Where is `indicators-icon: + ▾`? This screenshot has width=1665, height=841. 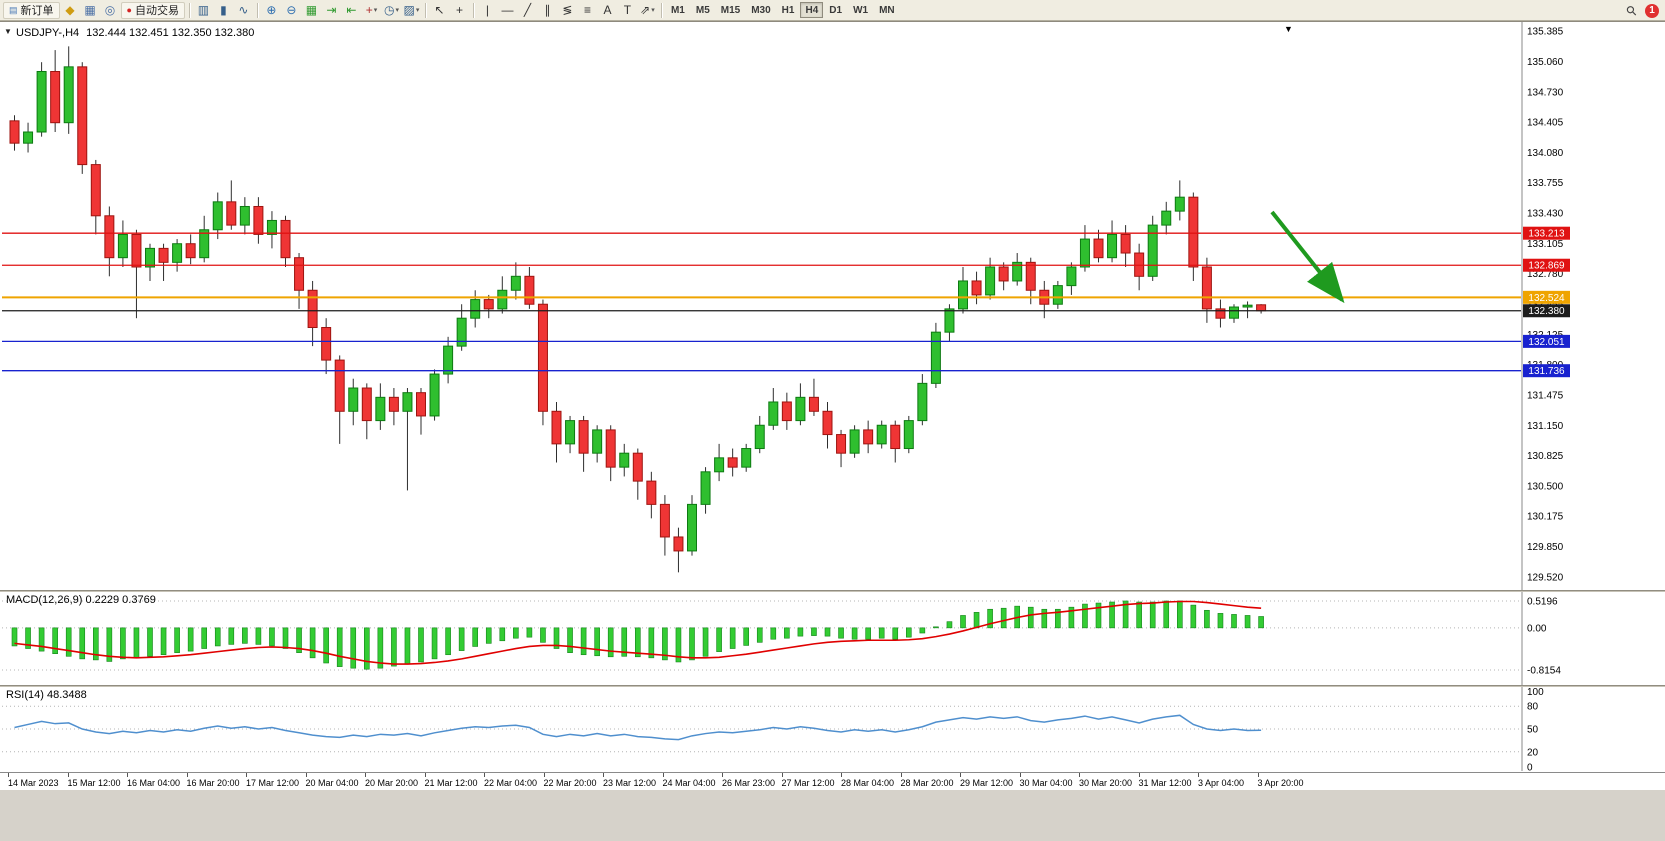
indicators-icon: + ▾ is located at coordinates (371, 10).